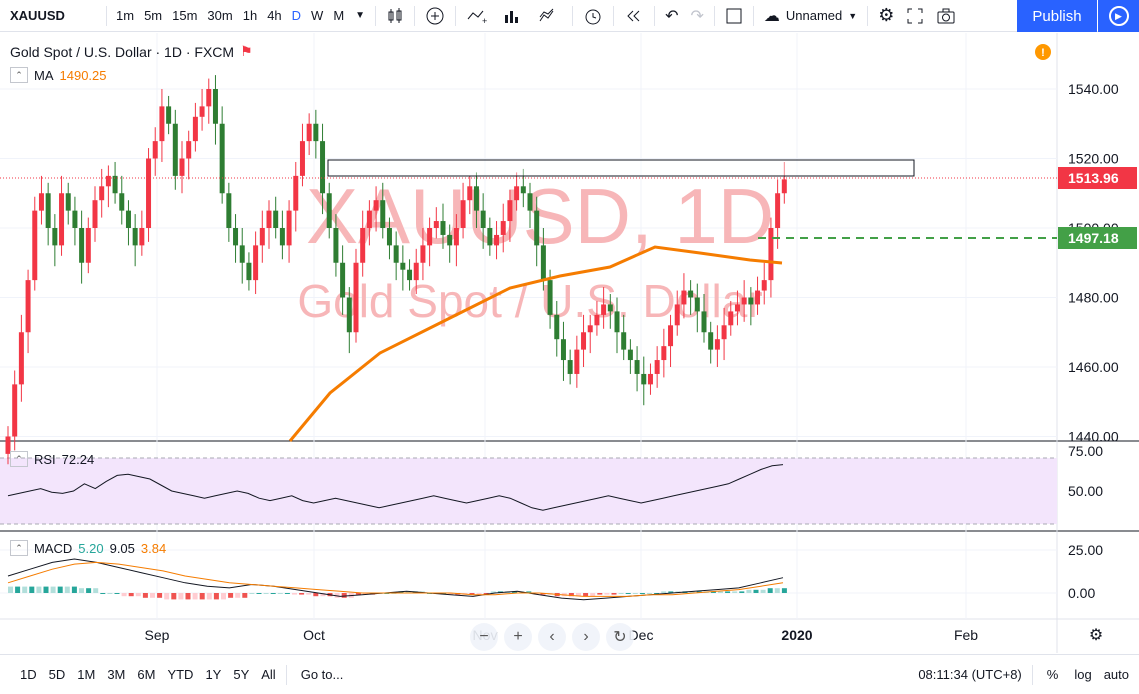 The height and width of the screenshot is (694, 1139). I want to click on settings-gear-icon: ⚙, so click(886, 15).